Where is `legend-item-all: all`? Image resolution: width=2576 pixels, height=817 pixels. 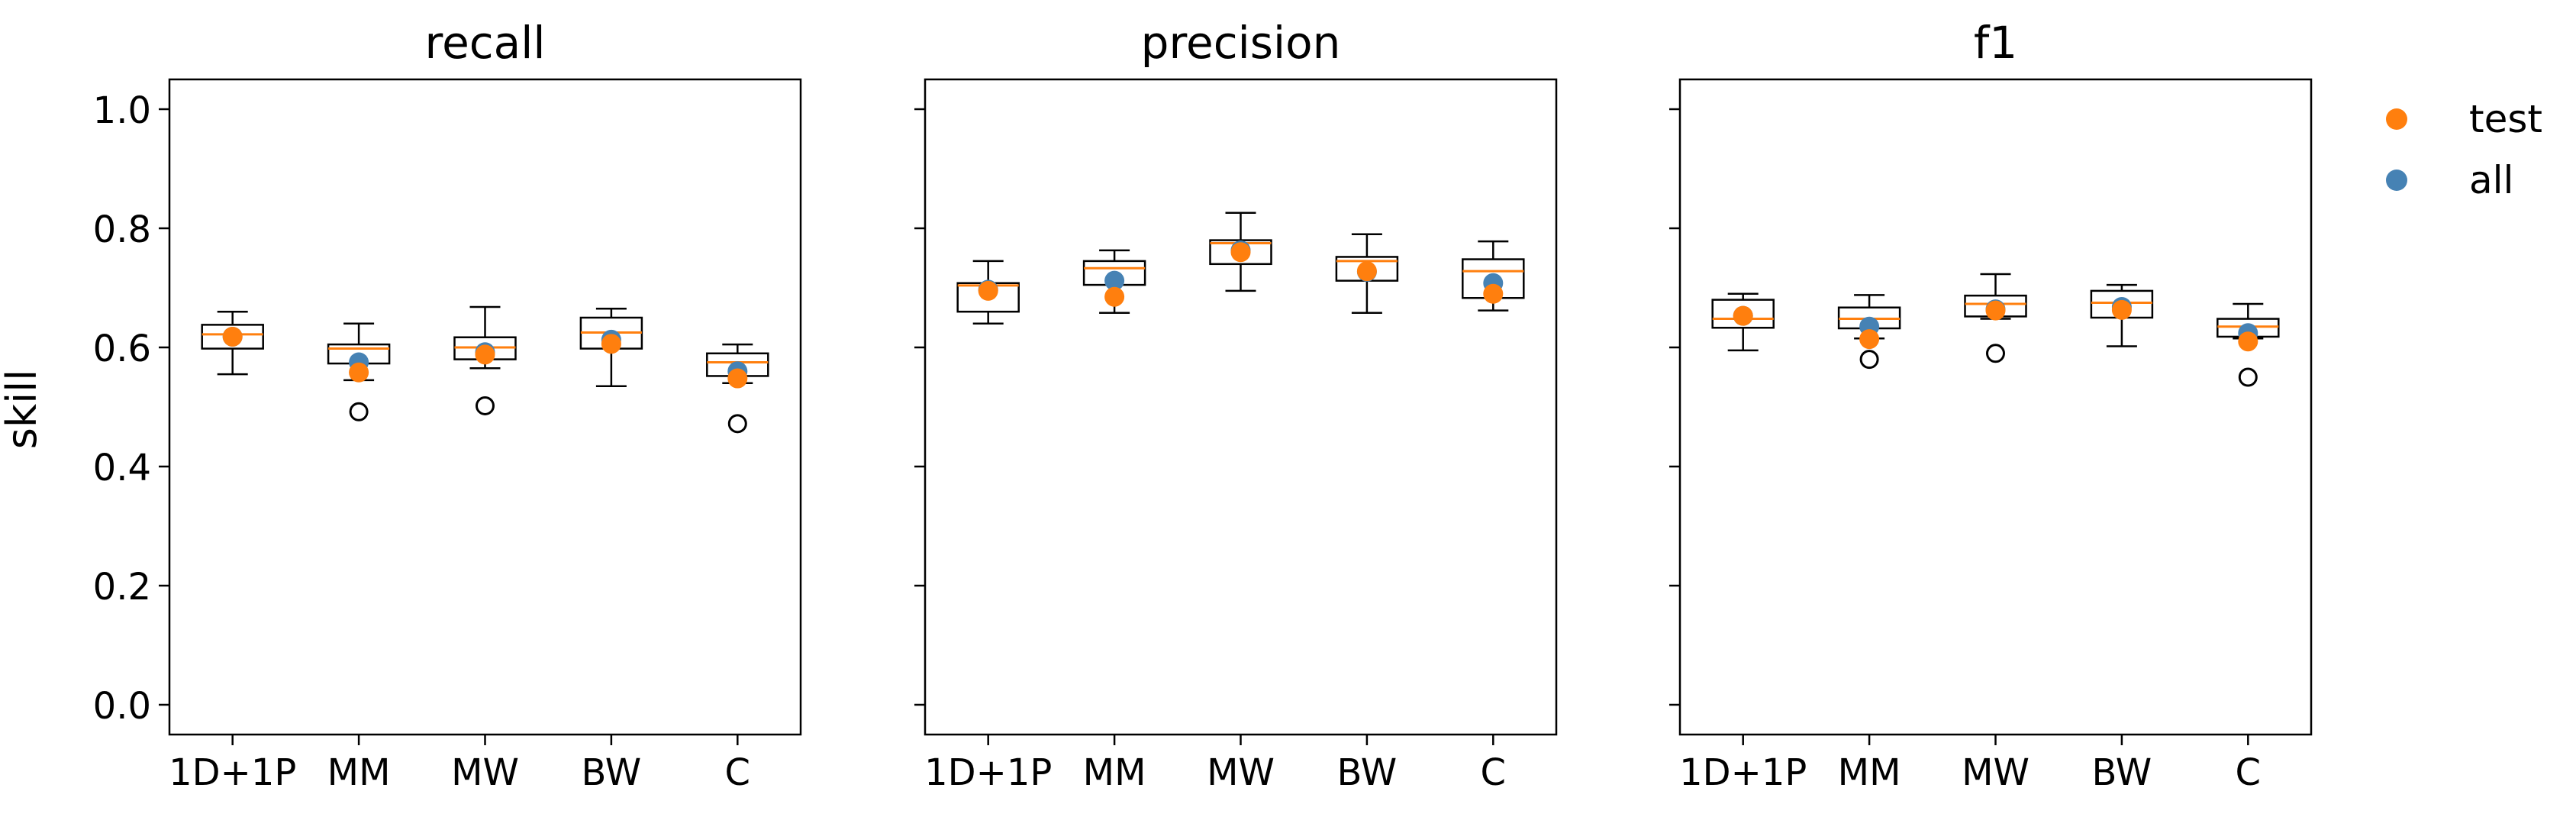 legend-item-all: all is located at coordinates (2450, 180).